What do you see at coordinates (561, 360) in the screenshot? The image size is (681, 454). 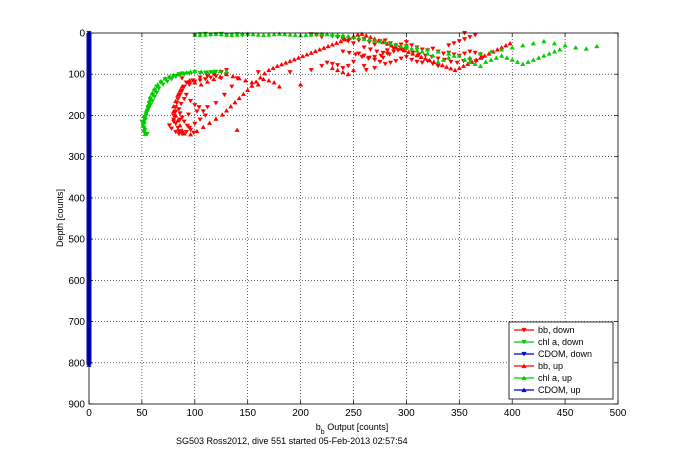 I see `legend-box` at bounding box center [561, 360].